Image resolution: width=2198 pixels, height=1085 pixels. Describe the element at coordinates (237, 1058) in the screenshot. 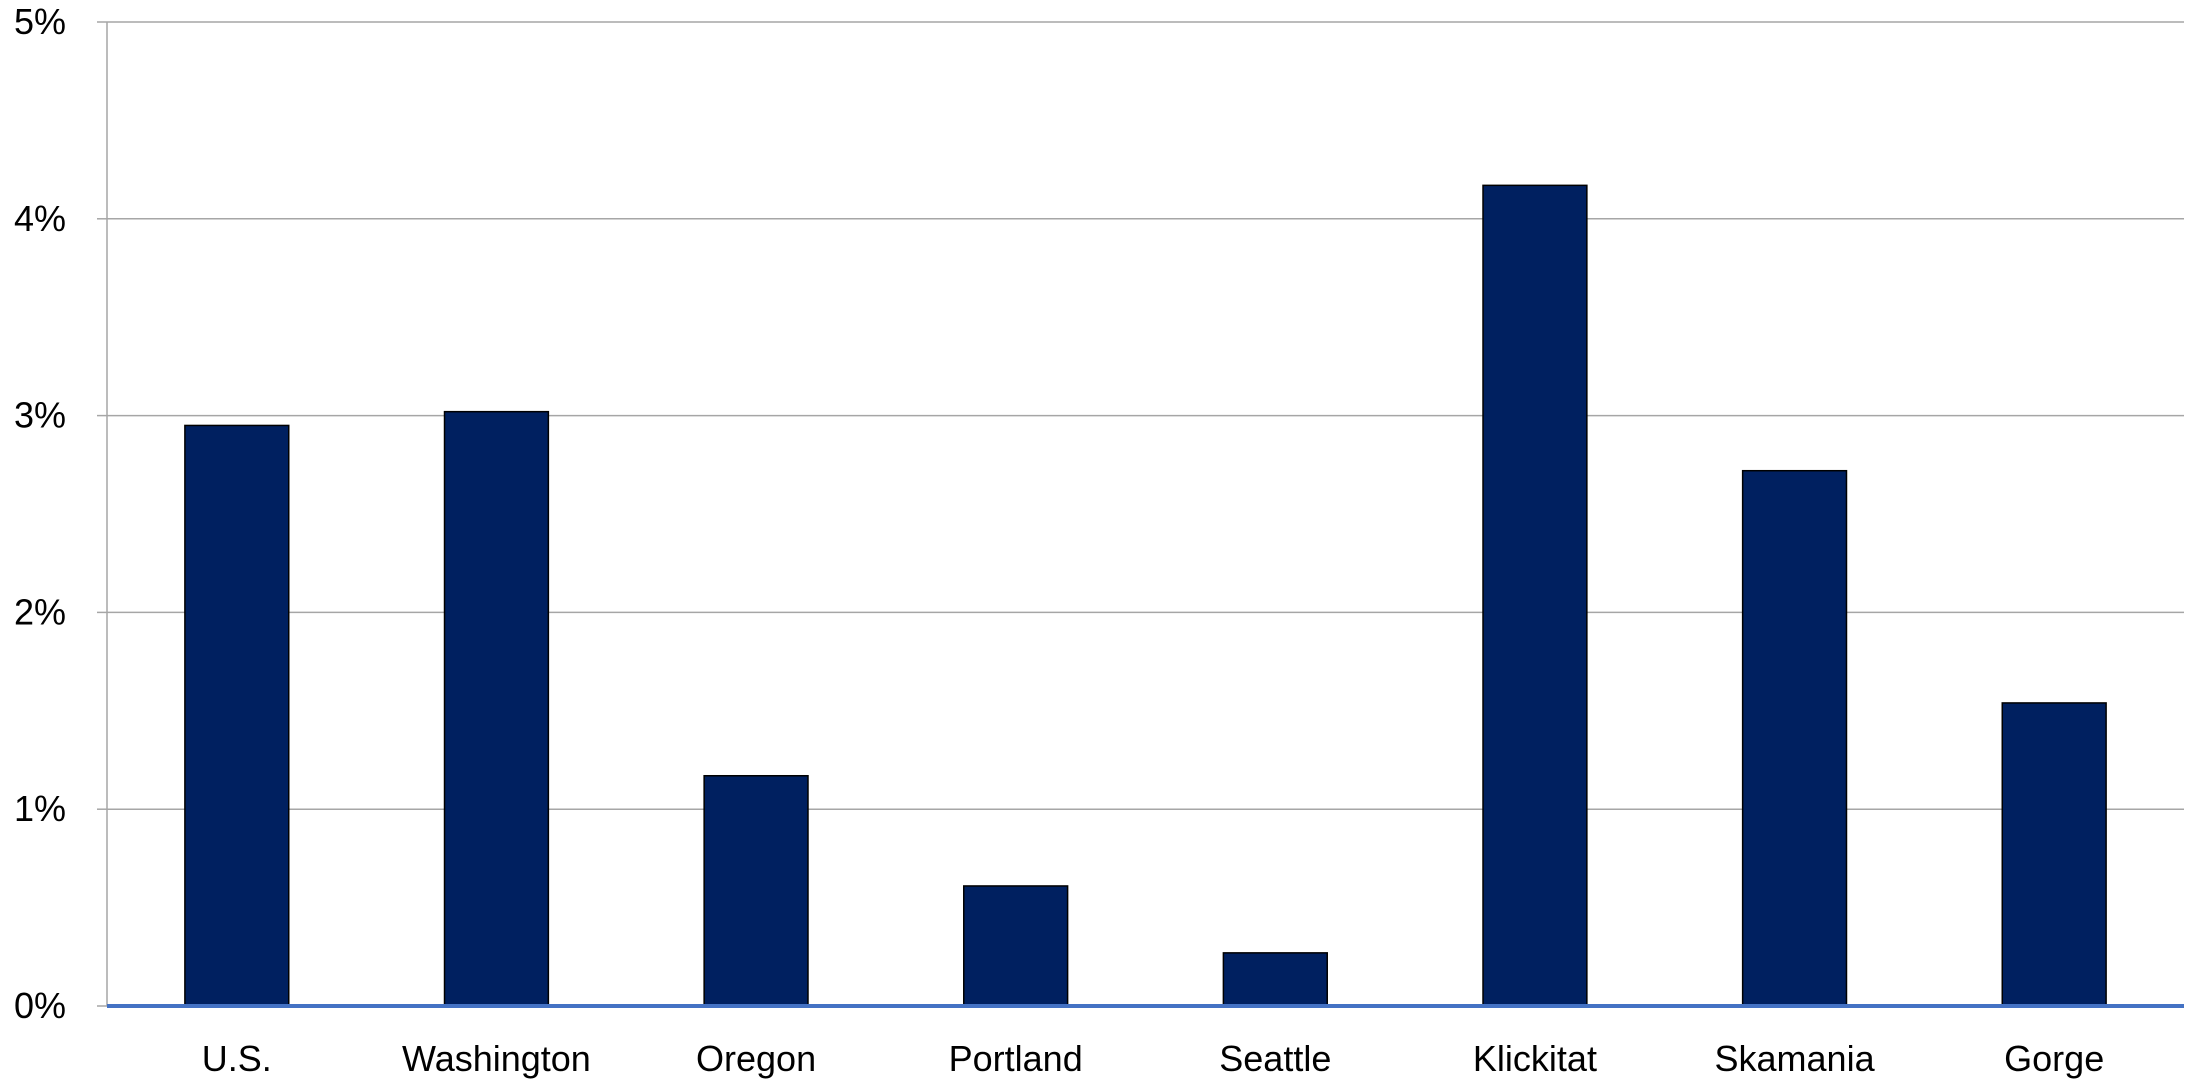

I see `x-category-label: U.S.` at that location.